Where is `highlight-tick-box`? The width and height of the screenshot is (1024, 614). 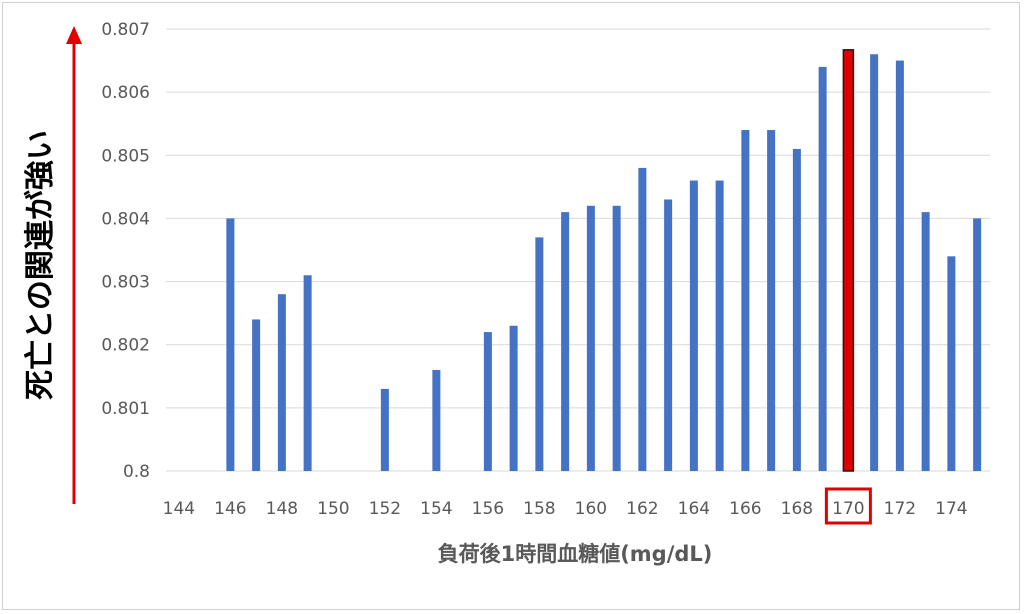
highlight-tick-box is located at coordinates (848, 506).